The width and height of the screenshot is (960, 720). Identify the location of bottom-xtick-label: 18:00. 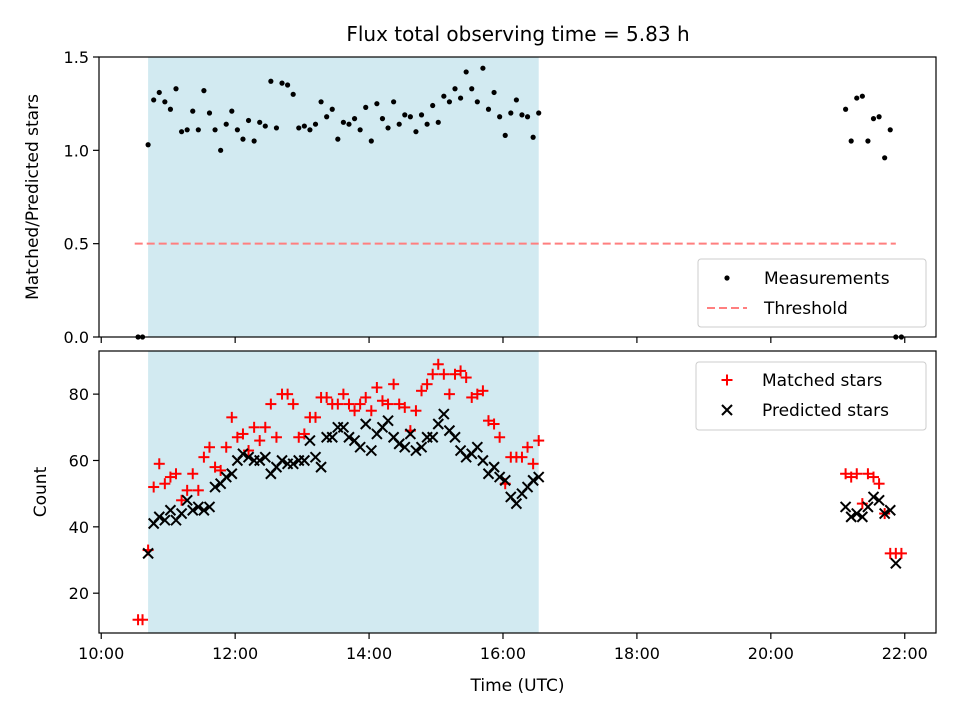
(637, 653).